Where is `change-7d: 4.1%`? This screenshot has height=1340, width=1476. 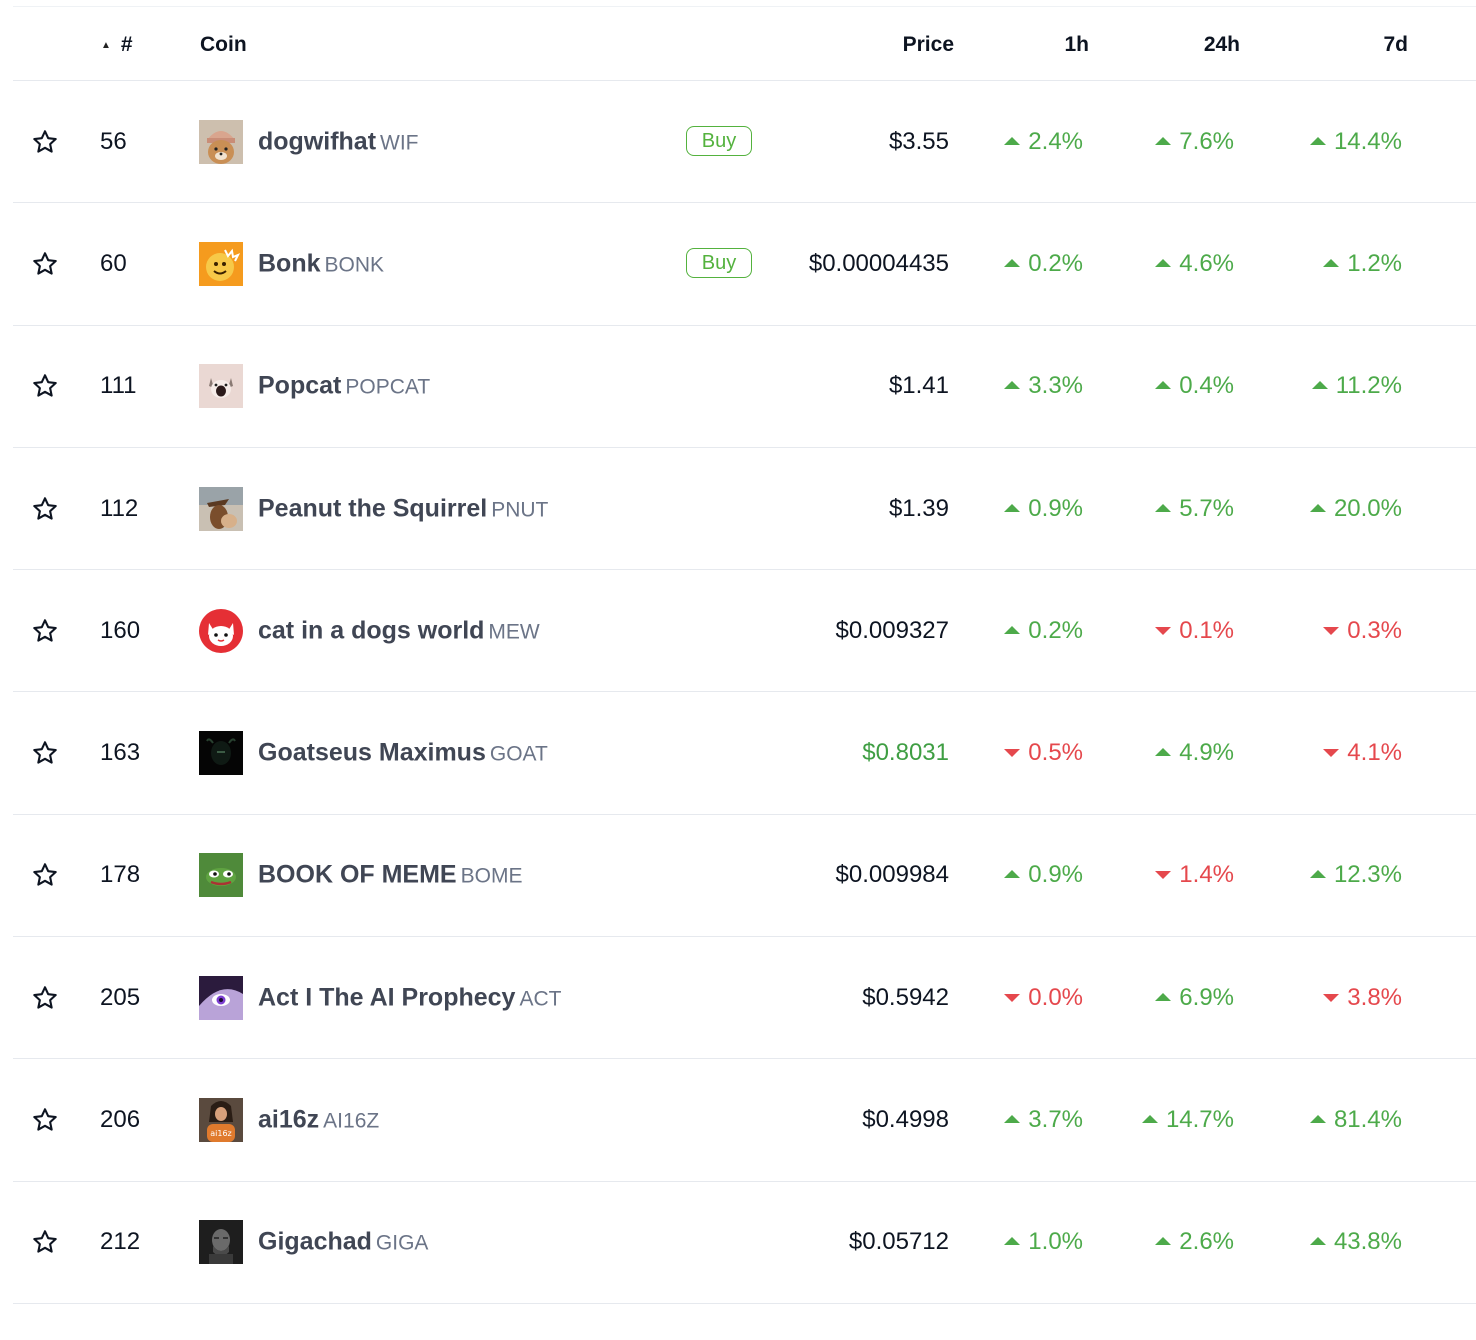
change-7d: 4.1% is located at coordinates (1362, 753).